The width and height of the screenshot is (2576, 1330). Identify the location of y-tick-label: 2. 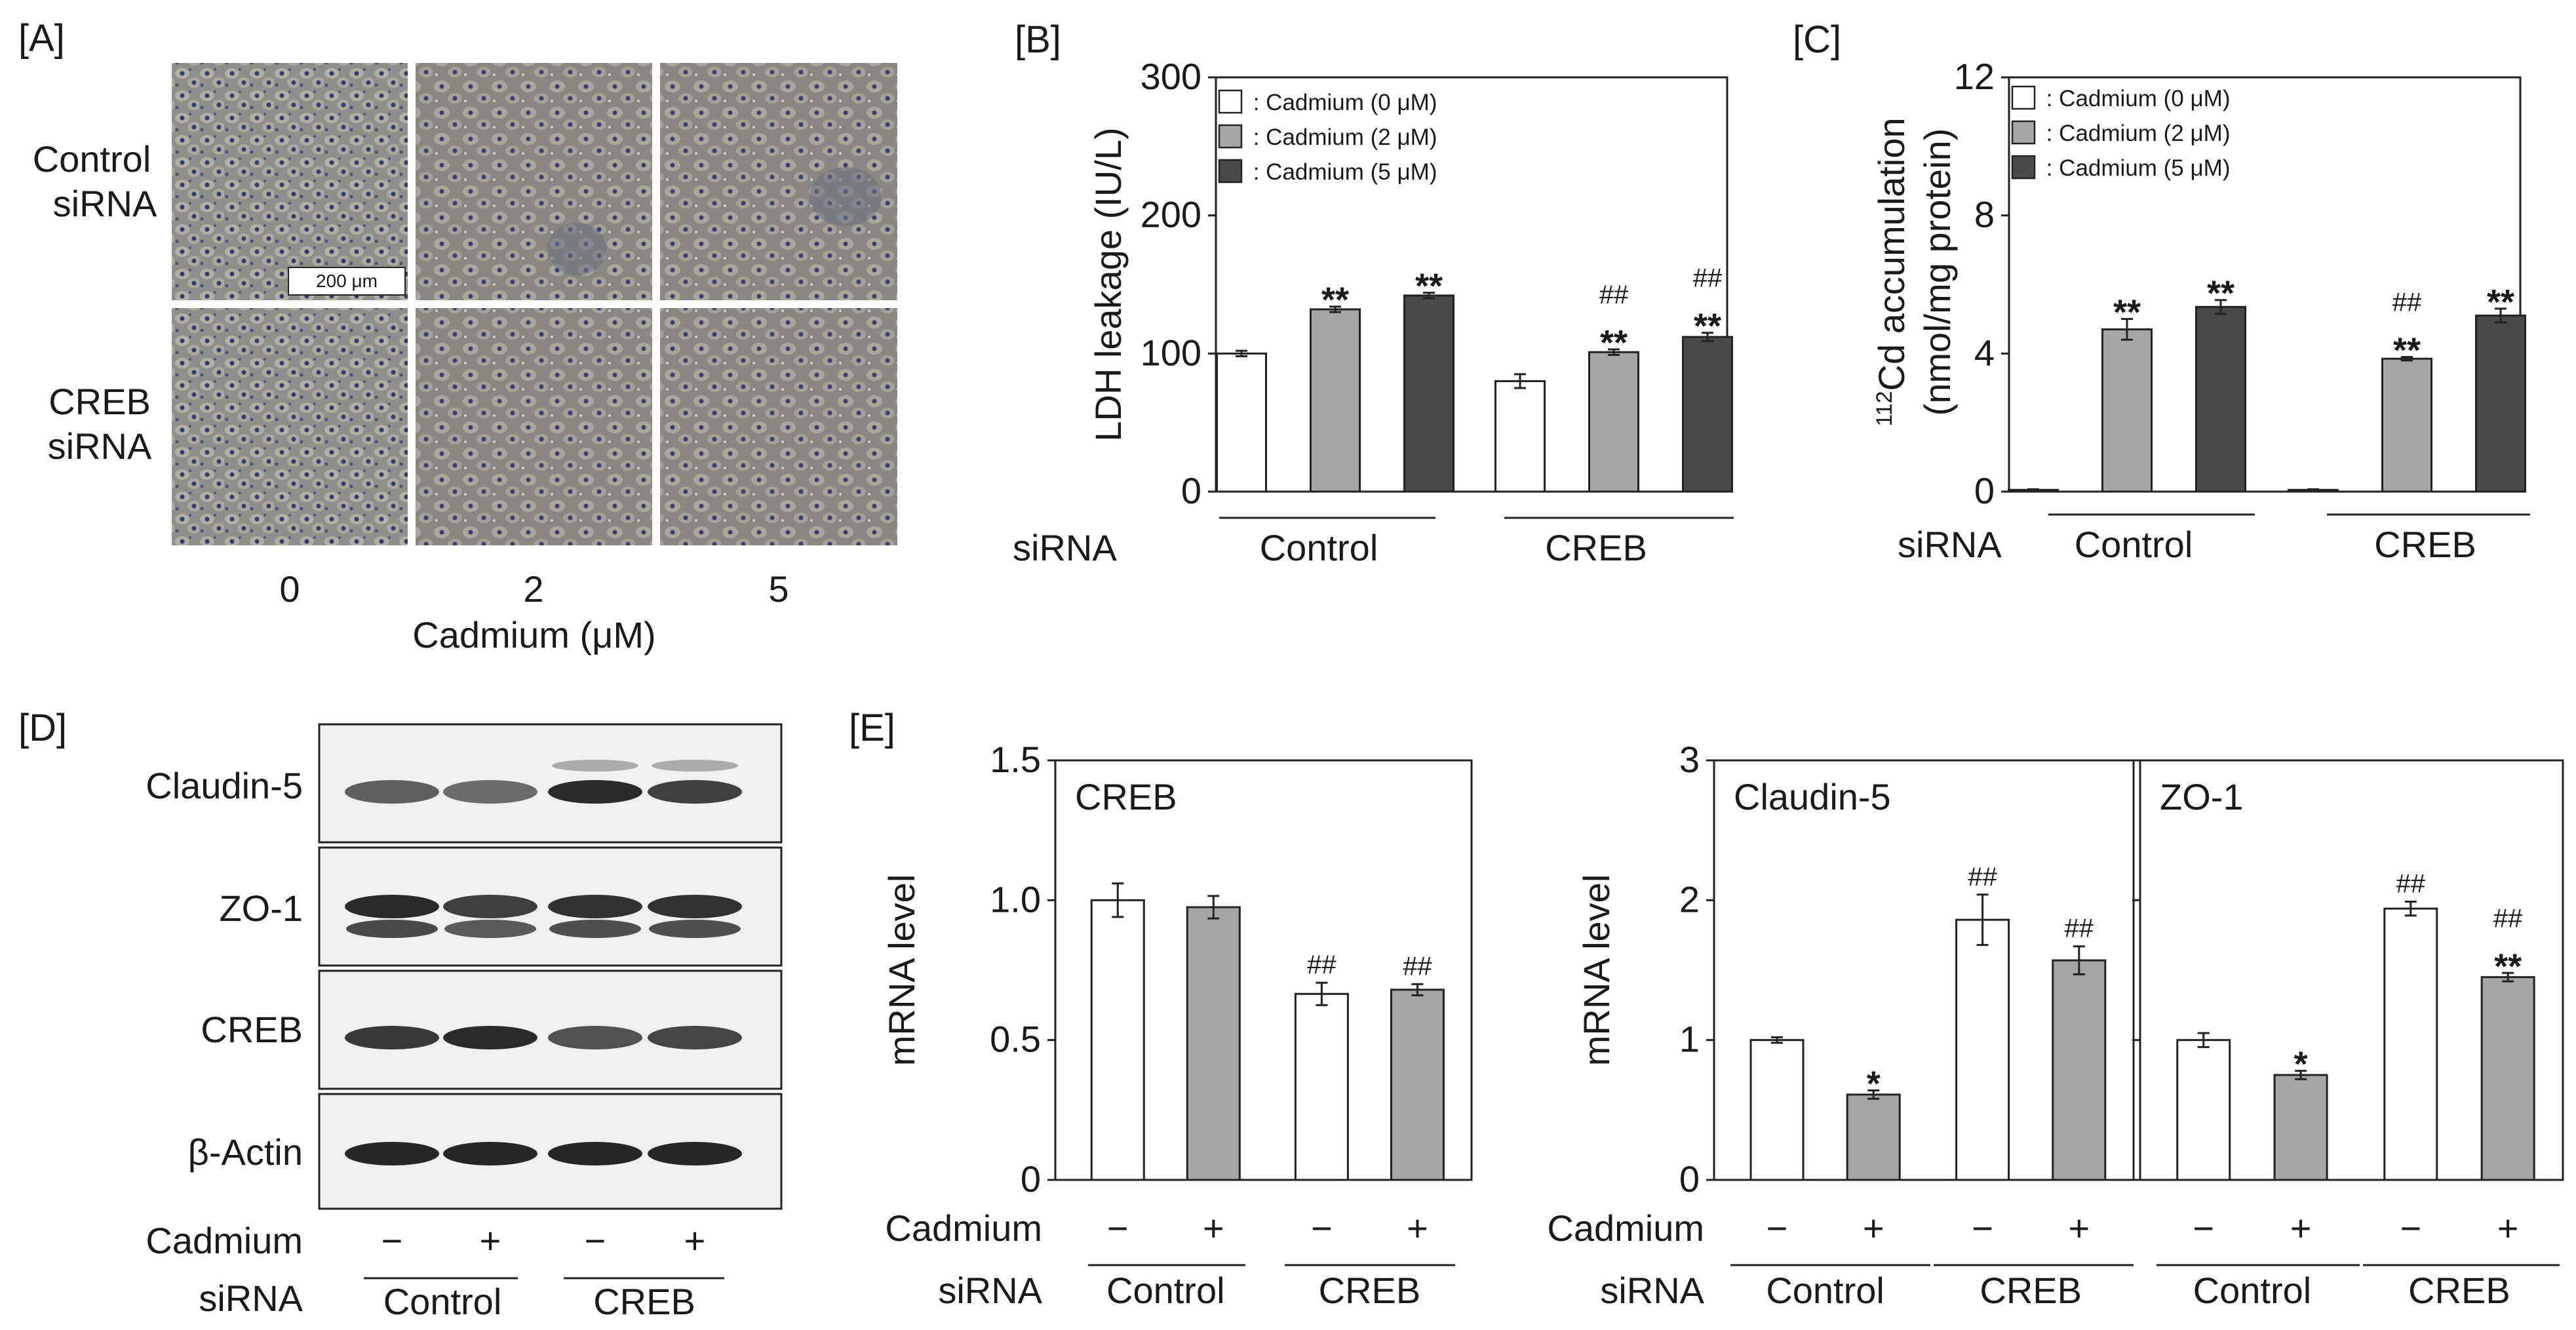
(1689, 899).